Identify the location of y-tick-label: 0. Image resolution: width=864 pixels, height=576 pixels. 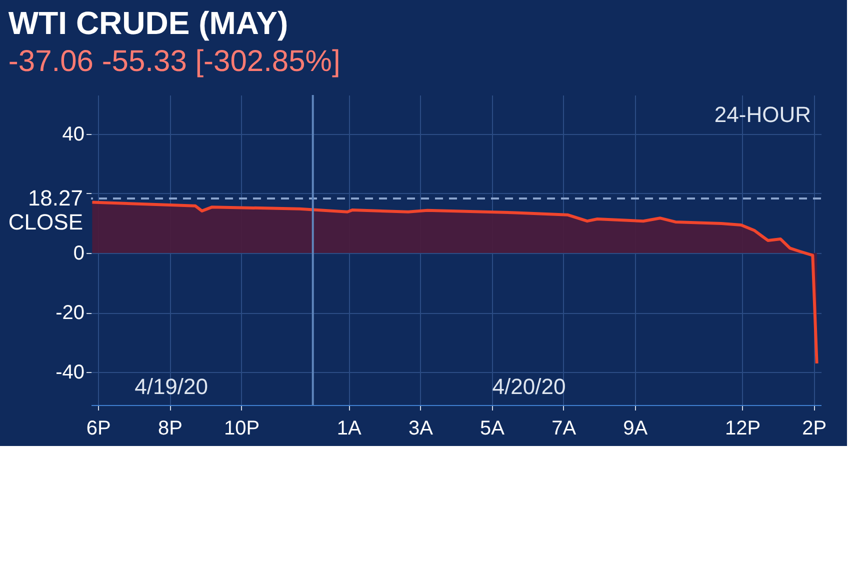
(78, 253).